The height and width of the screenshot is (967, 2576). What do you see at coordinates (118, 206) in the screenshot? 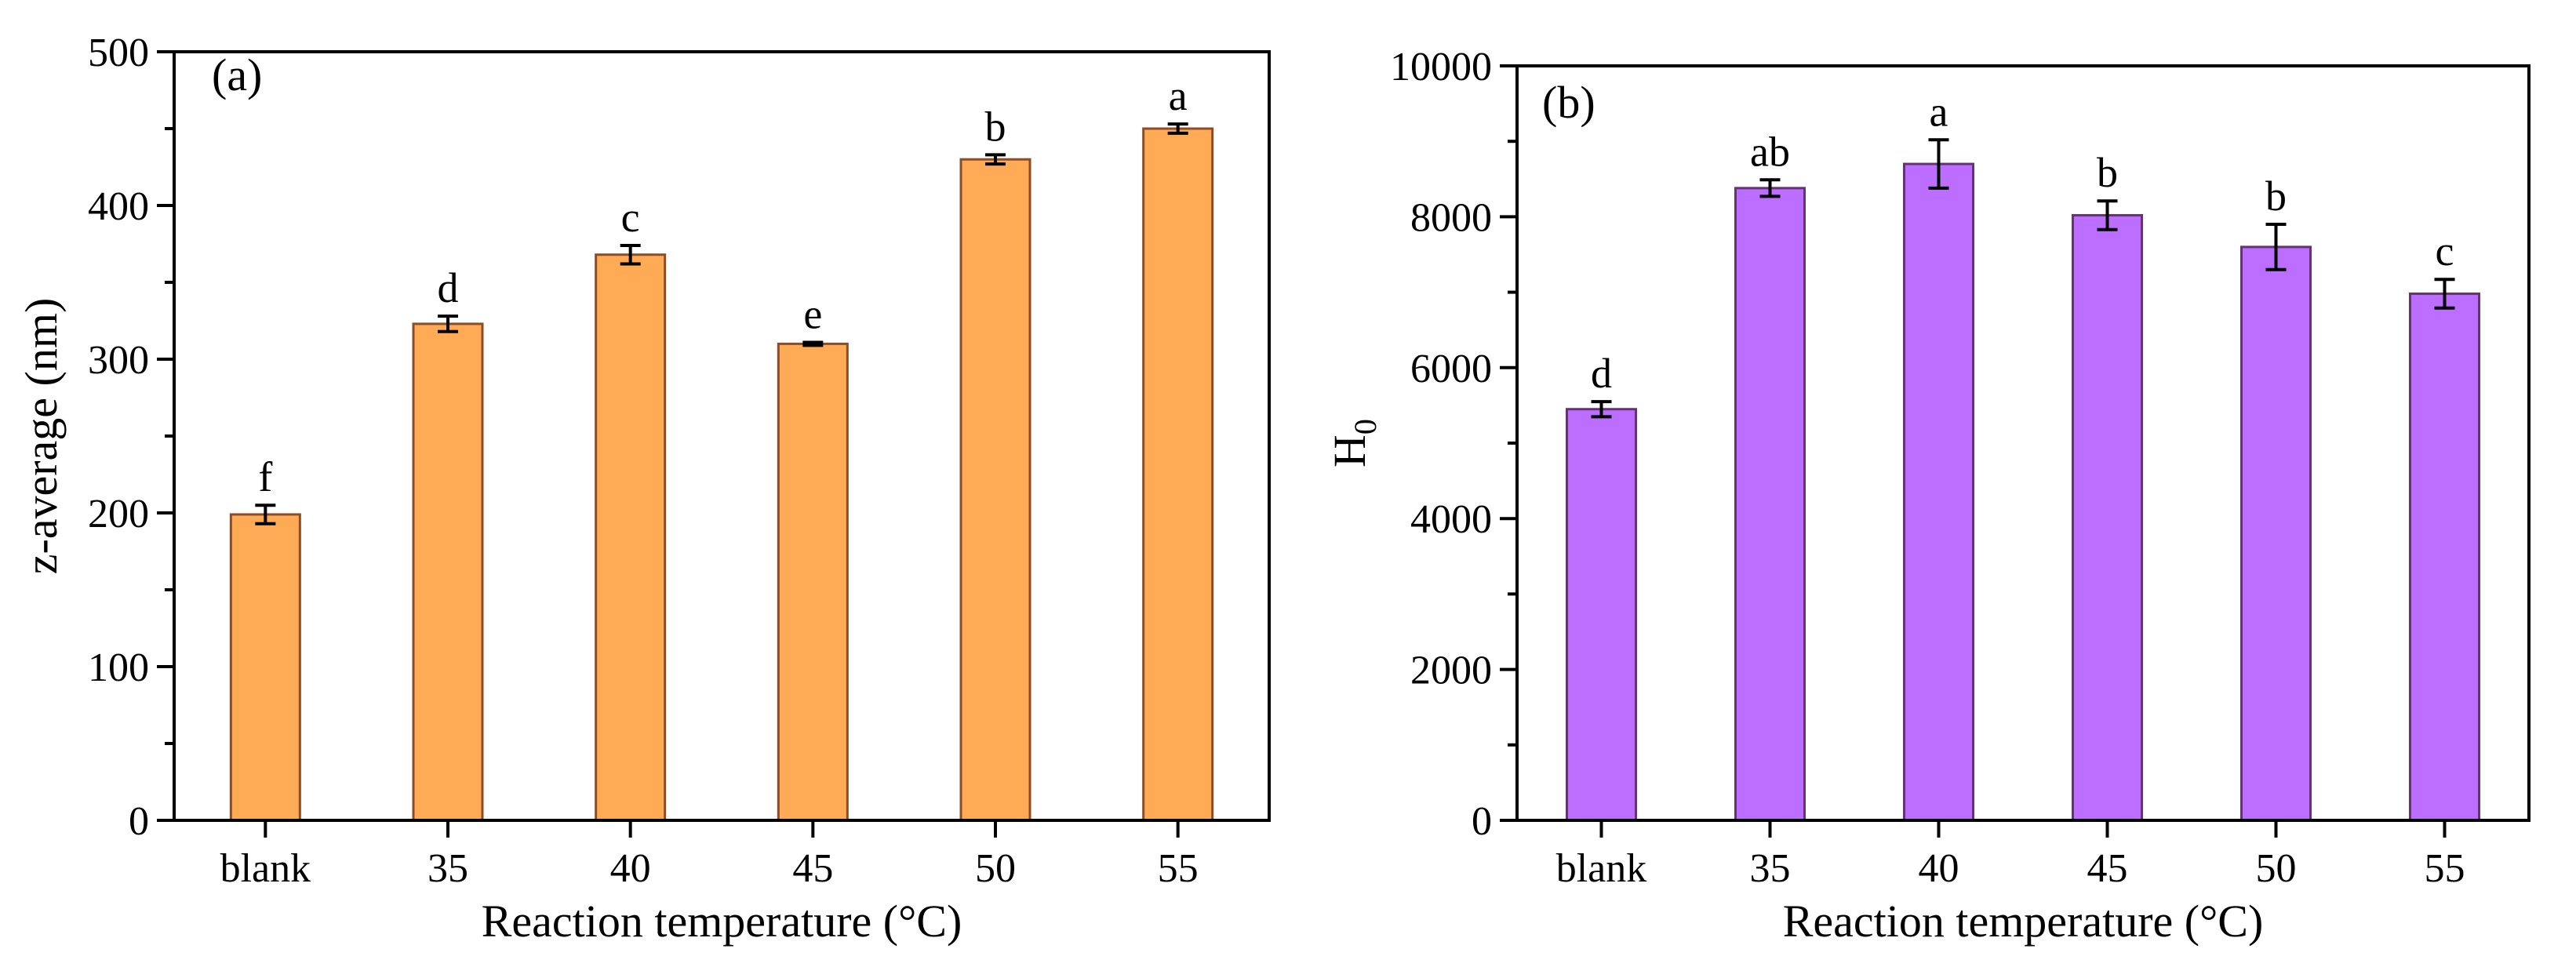
I see `y-tick-label-400: 400` at bounding box center [118, 206].